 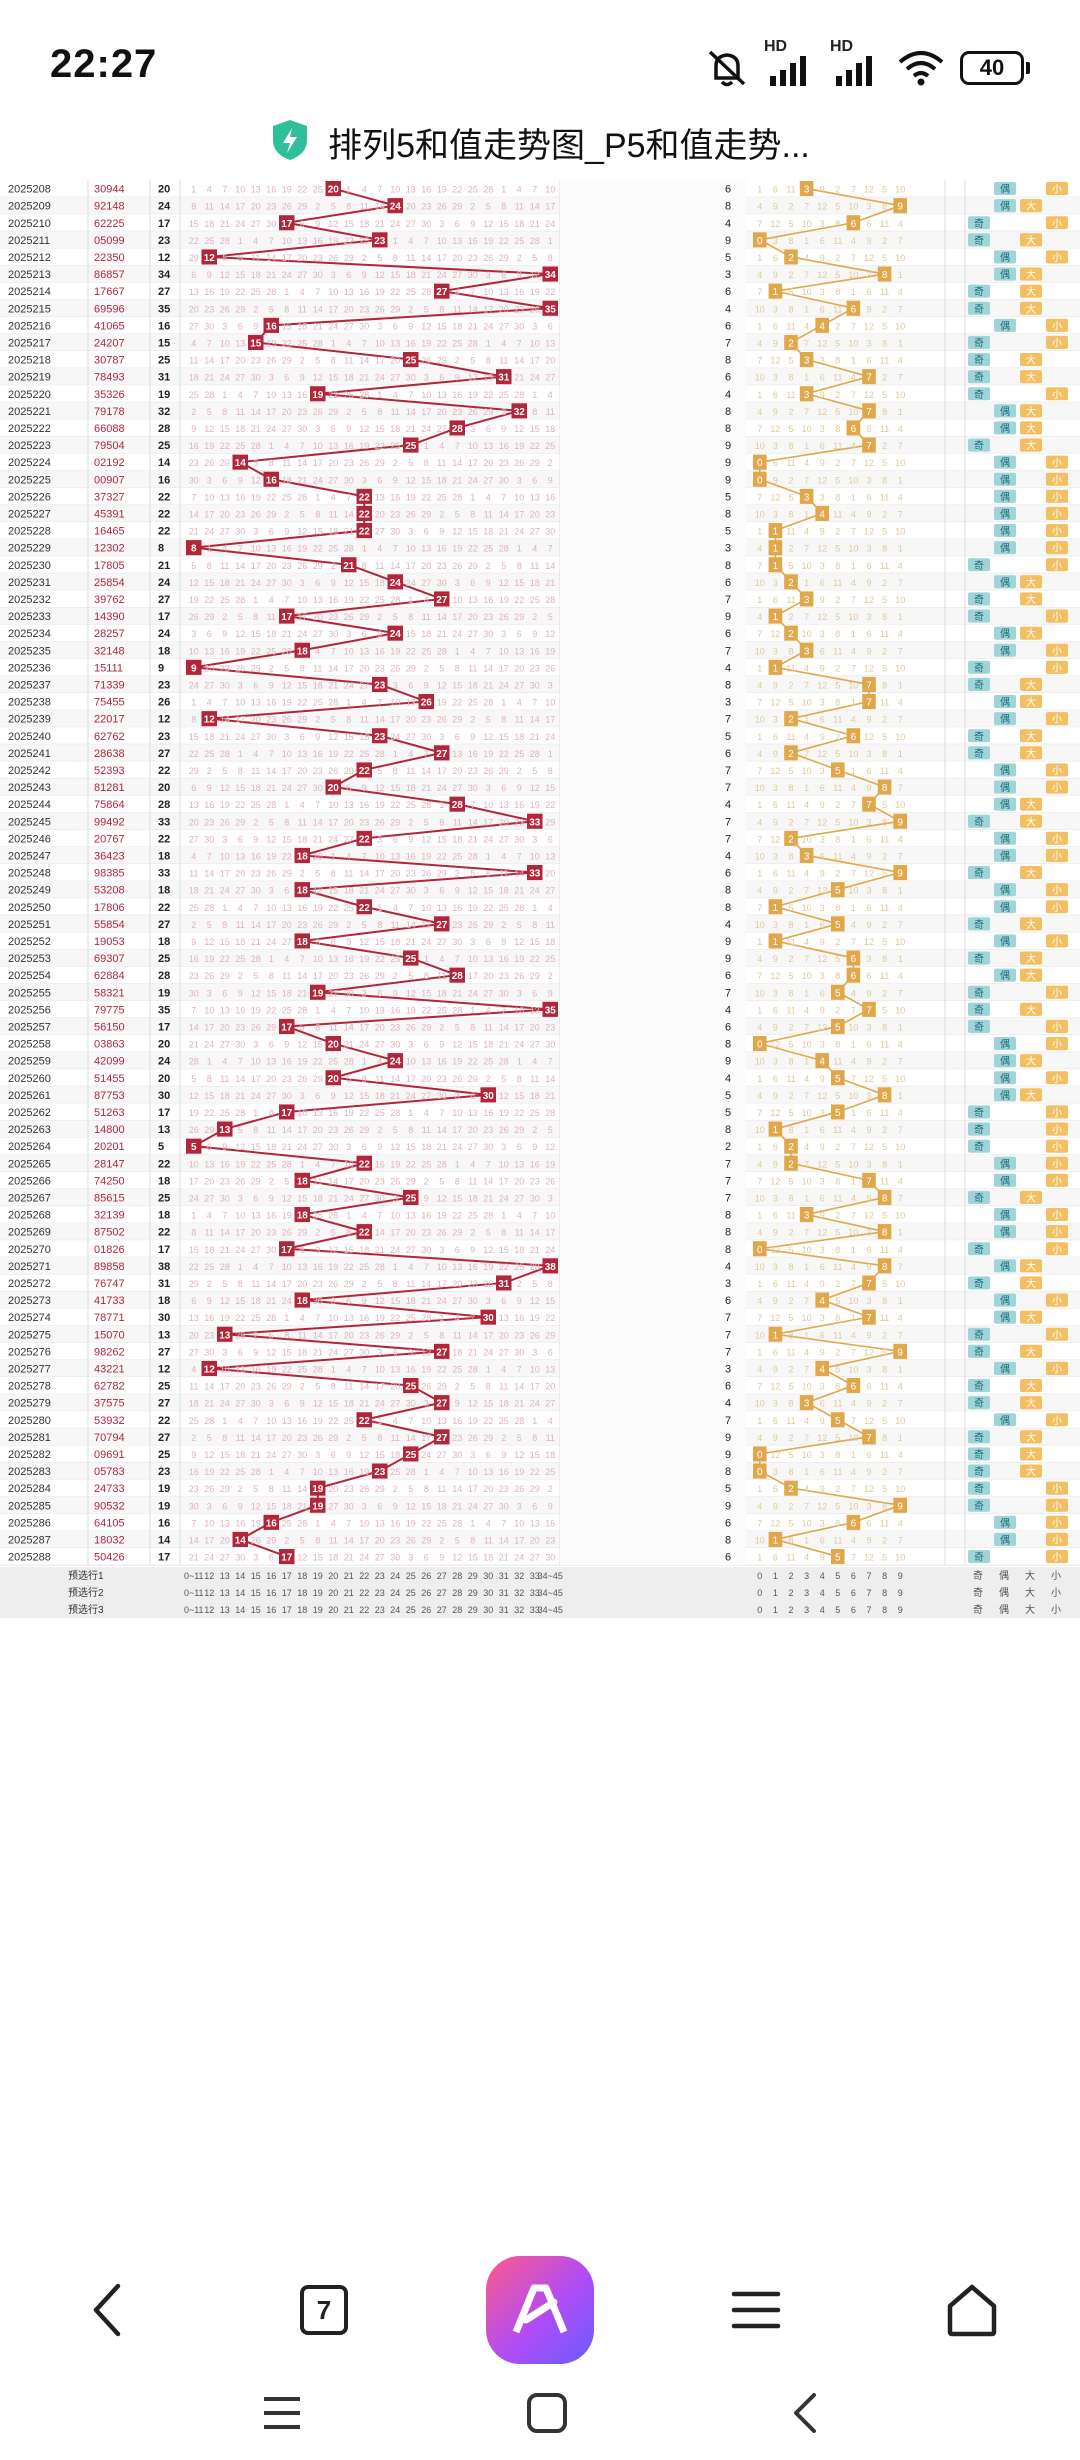 What do you see at coordinates (472, 1233) in the screenshot?
I see `miss-count: 2` at bounding box center [472, 1233].